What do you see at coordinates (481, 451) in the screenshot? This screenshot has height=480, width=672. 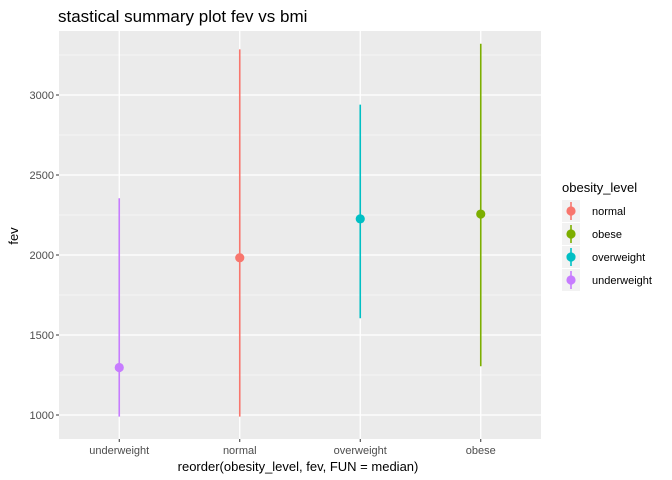 I see `x-tick-label: obese` at bounding box center [481, 451].